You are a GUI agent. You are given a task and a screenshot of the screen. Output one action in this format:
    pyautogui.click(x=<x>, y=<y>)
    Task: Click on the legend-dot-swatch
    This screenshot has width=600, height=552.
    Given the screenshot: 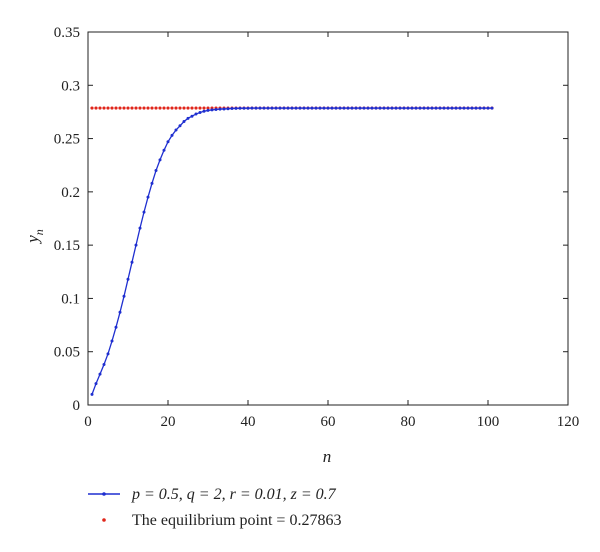 What is the action you would take?
    pyautogui.click(x=104, y=494)
    